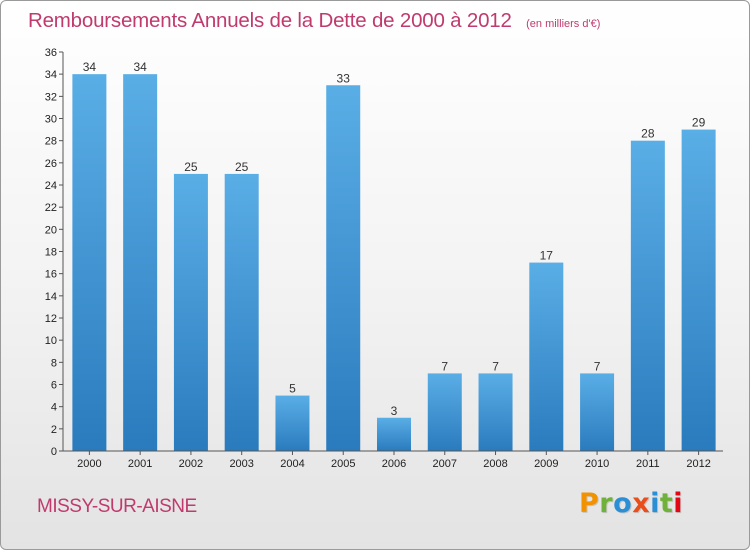 Image resolution: width=750 pixels, height=550 pixels. I want to click on data-label-2011: 28, so click(648, 134).